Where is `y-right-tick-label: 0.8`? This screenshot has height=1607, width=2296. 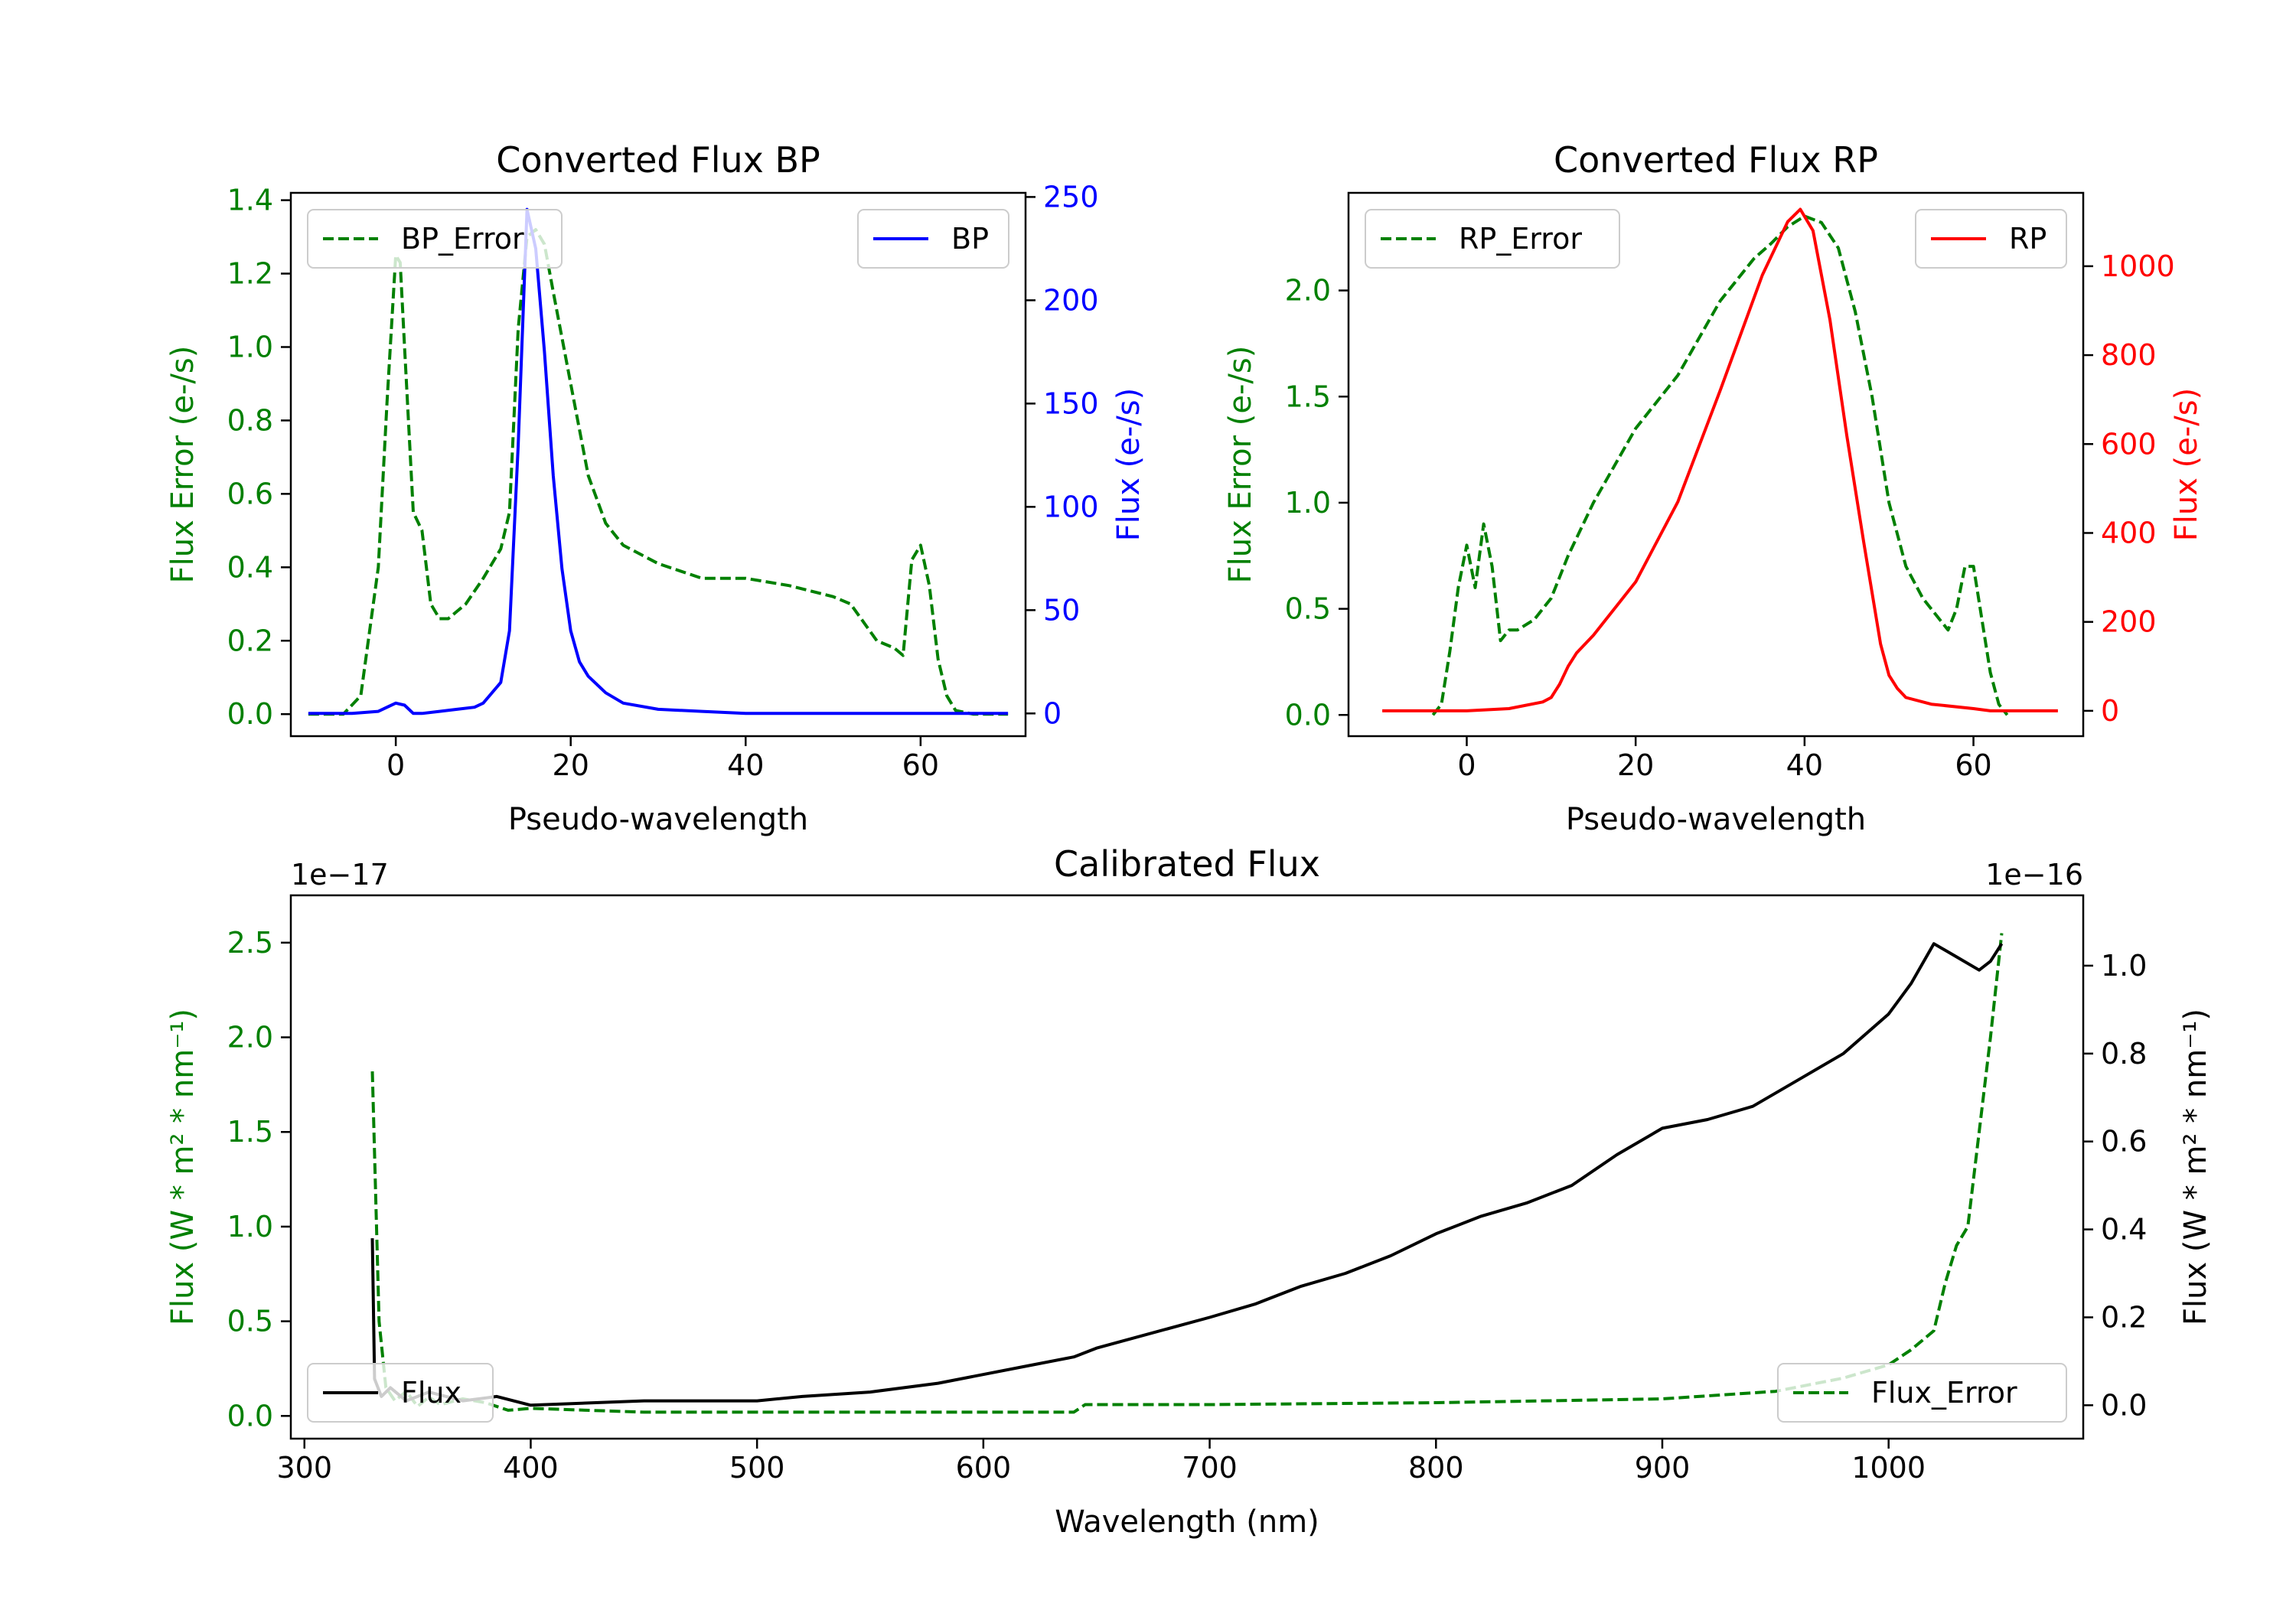 y-right-tick-label: 0.8 is located at coordinates (2124, 1054).